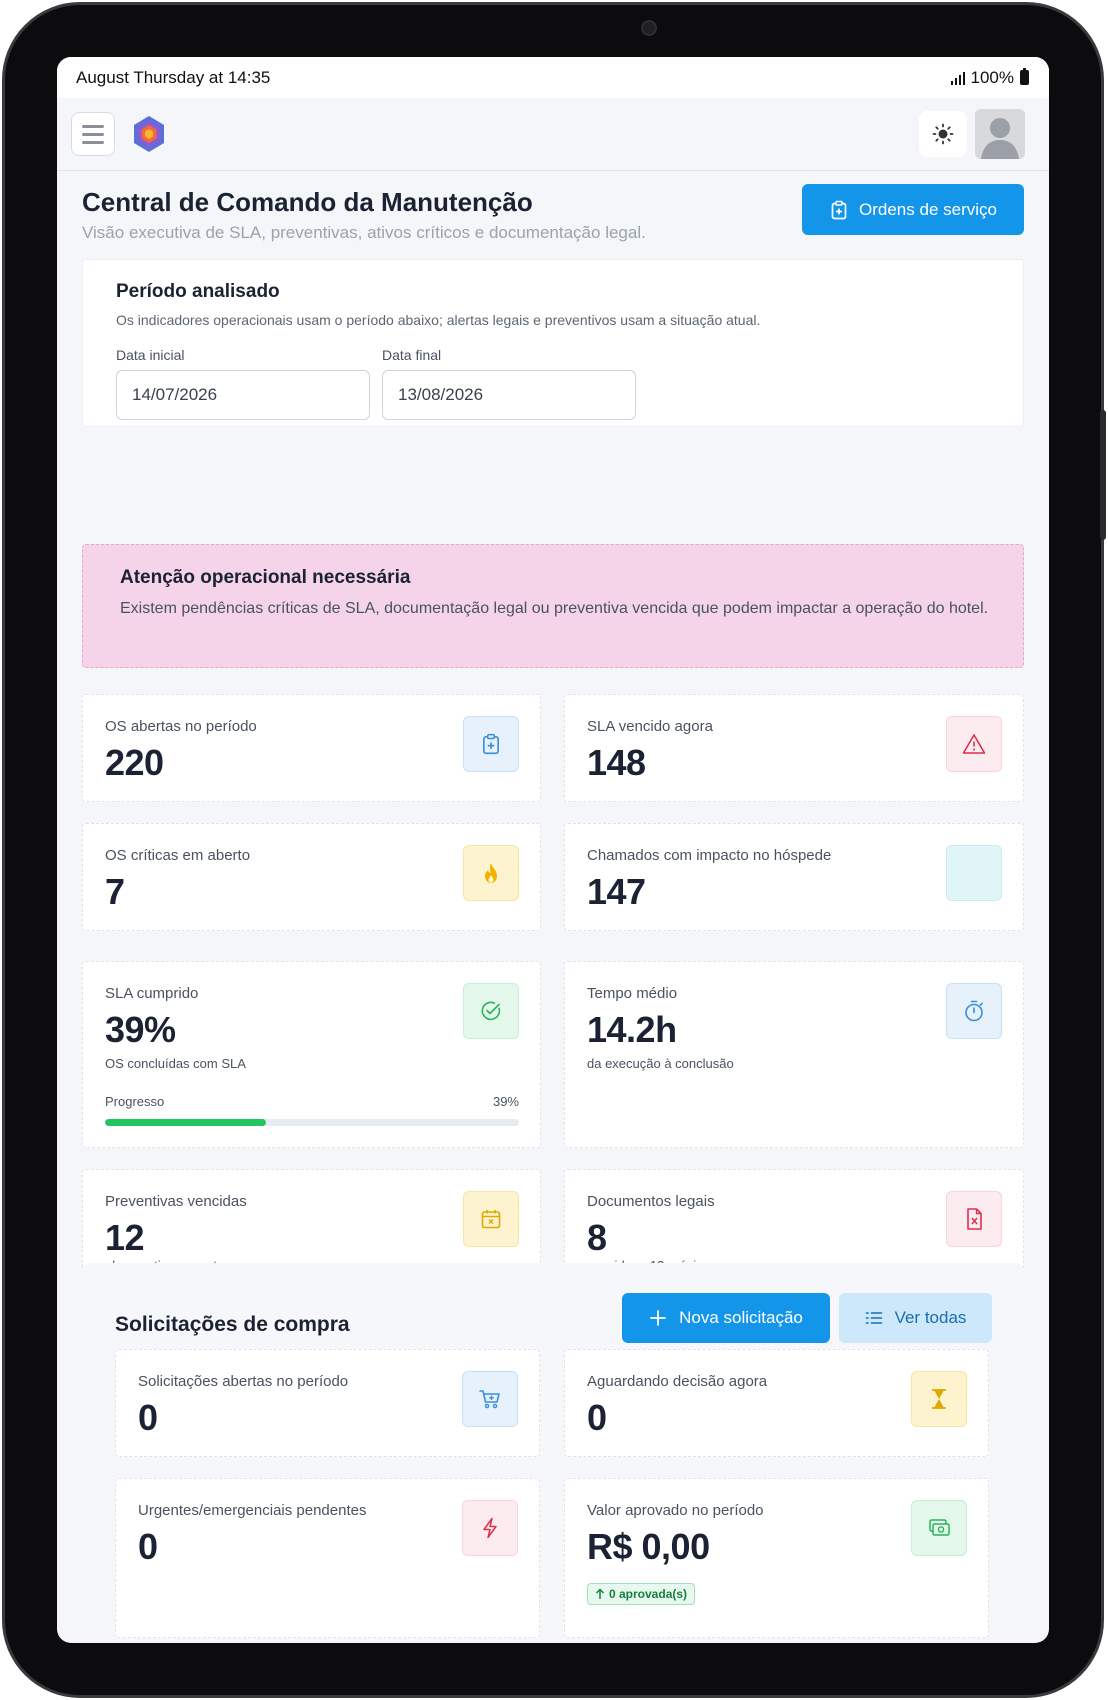 This screenshot has height=1700, width=1108. I want to click on kpi-label: Solicitações abertas no período, so click(243, 1381).